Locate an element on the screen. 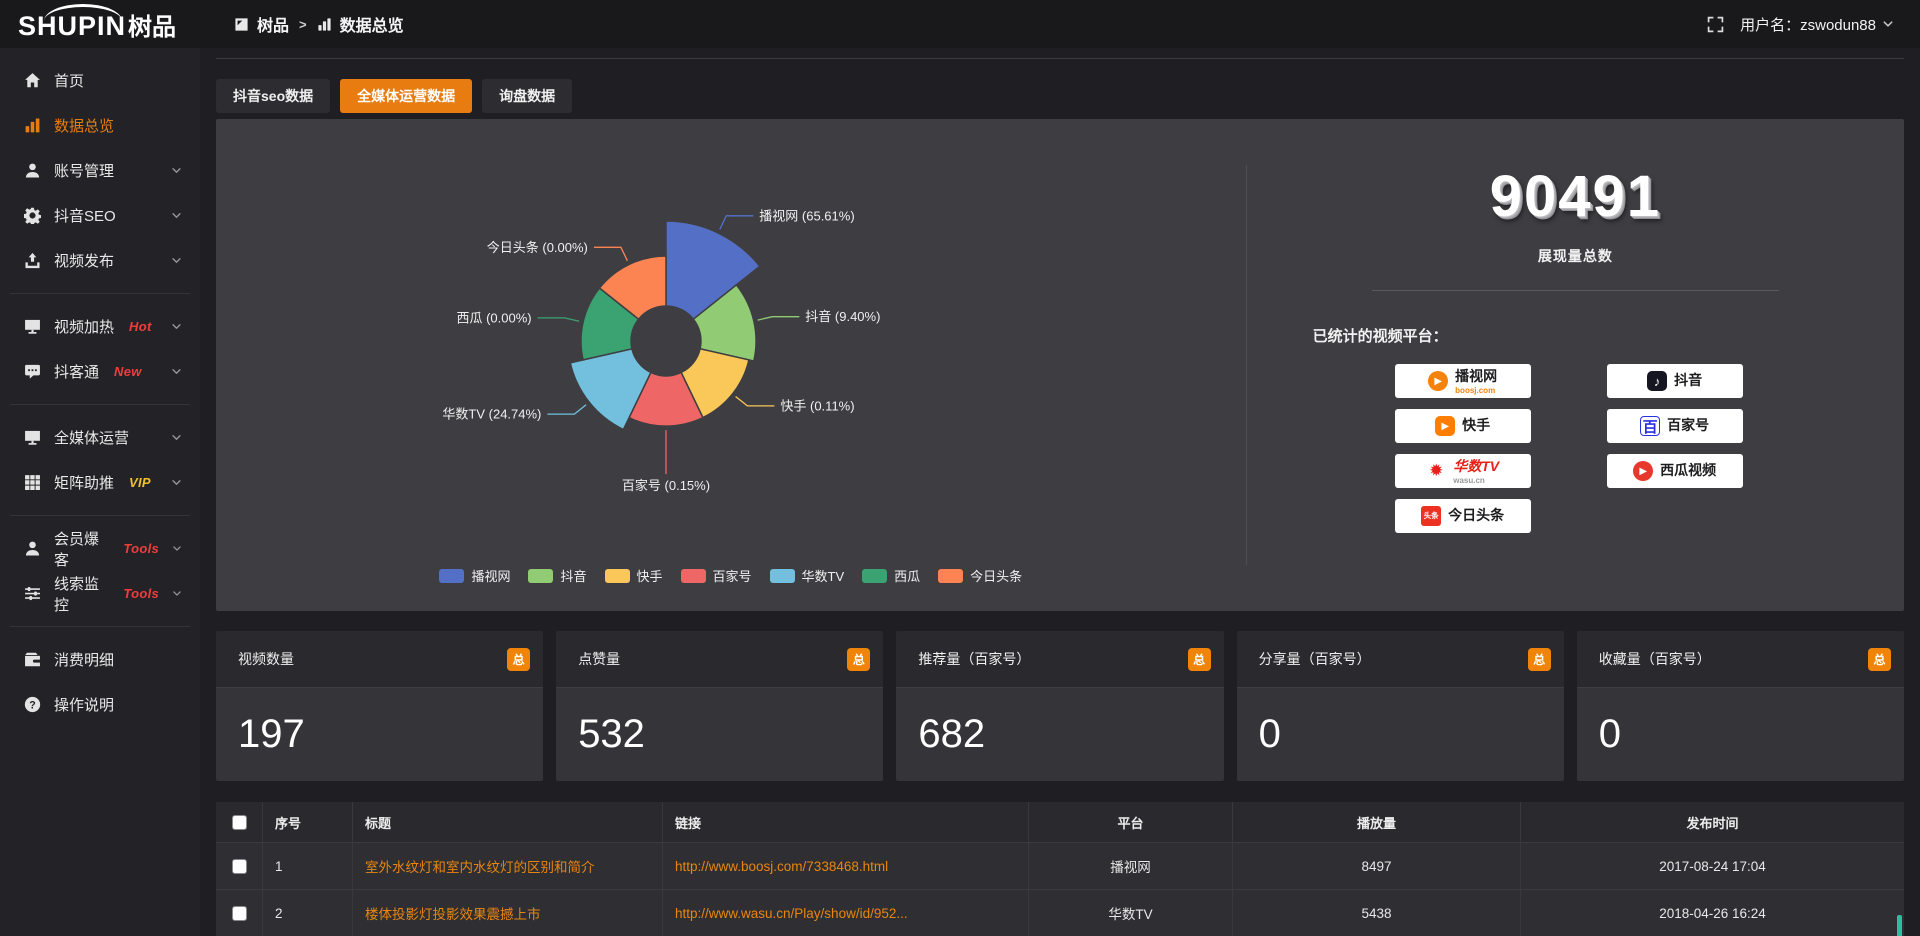 The width and height of the screenshot is (1920, 936). scrollbar-thumb is located at coordinates (1899, 925).